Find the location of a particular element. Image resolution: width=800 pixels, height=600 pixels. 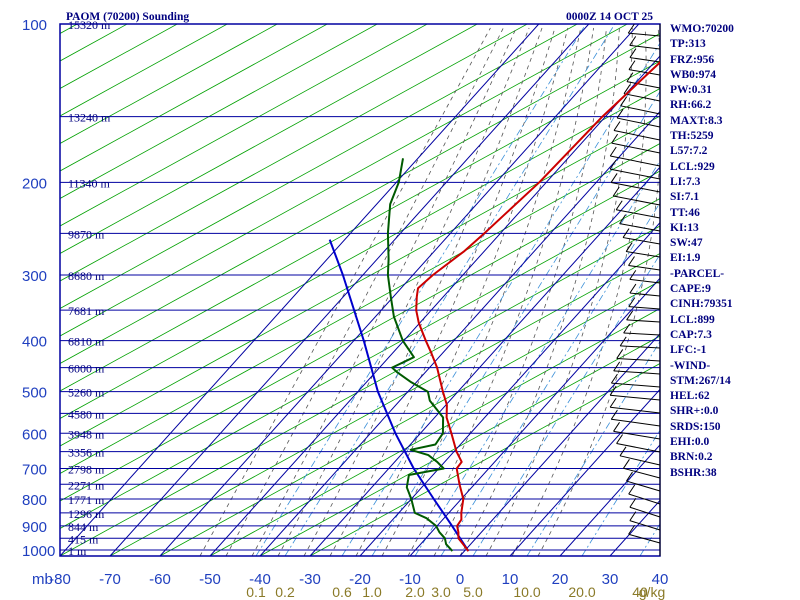

height-label: 6000 m is located at coordinates (86, 369).